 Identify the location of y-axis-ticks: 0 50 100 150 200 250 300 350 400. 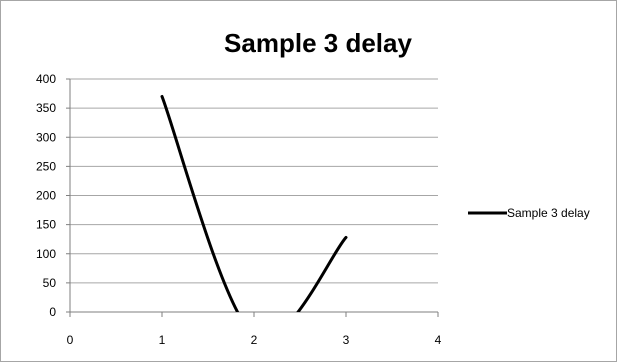
(46, 195).